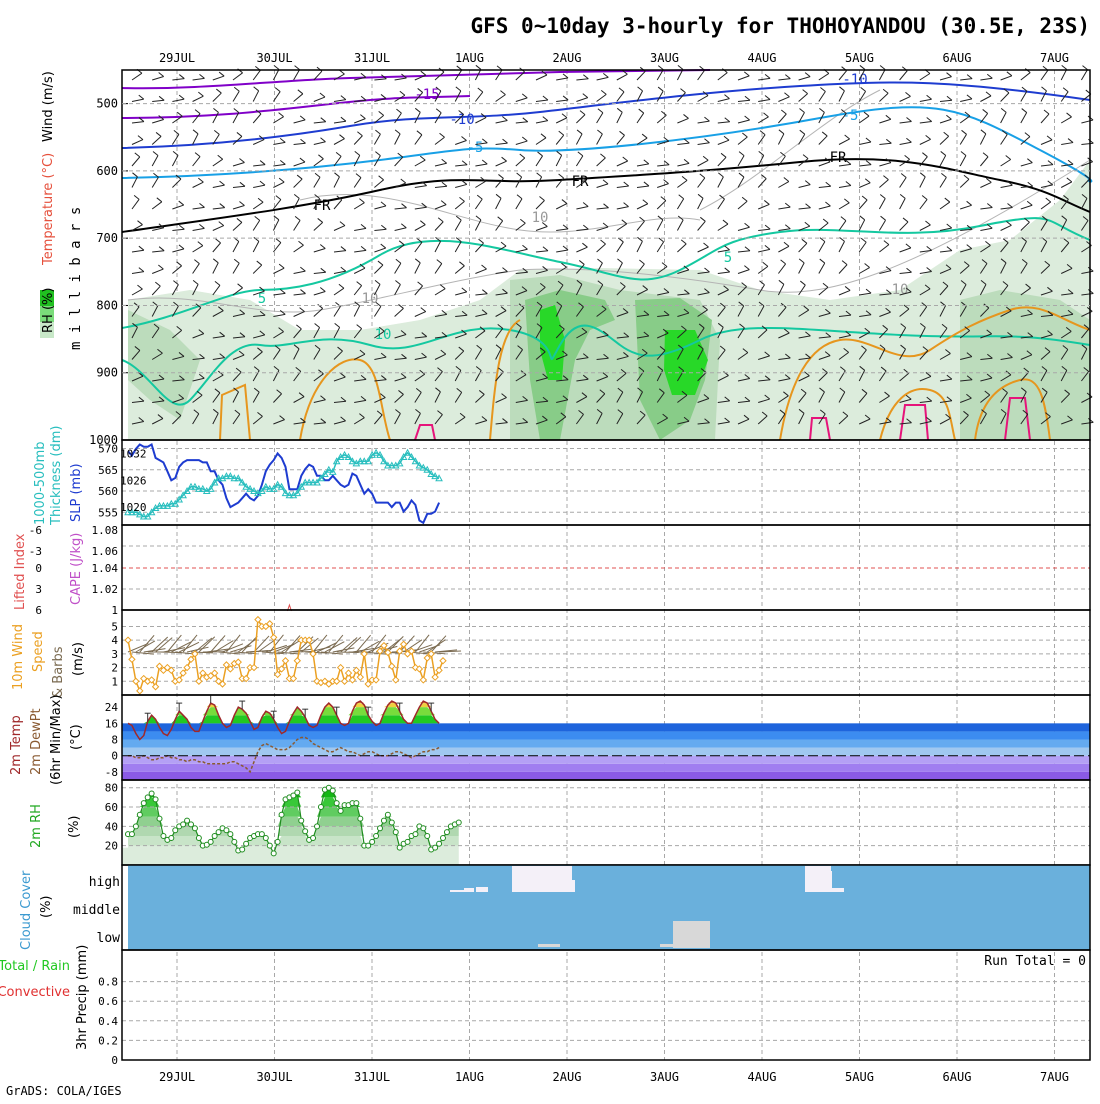 This screenshot has height=1104, width=1100. I want to click on temp2m-label-3: (6hr Min/Max), so click(56, 740).